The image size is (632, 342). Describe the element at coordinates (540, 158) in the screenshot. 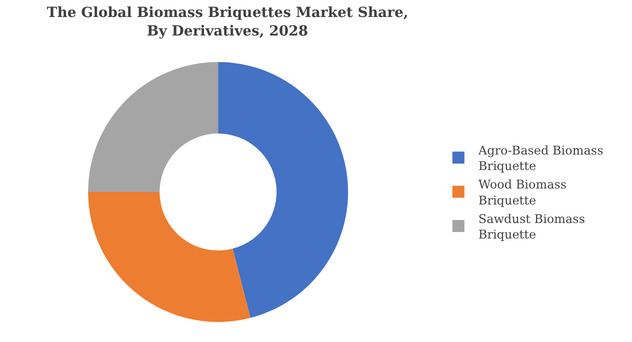

I see `legend-label: Agro-Based Biomass Briquette` at that location.